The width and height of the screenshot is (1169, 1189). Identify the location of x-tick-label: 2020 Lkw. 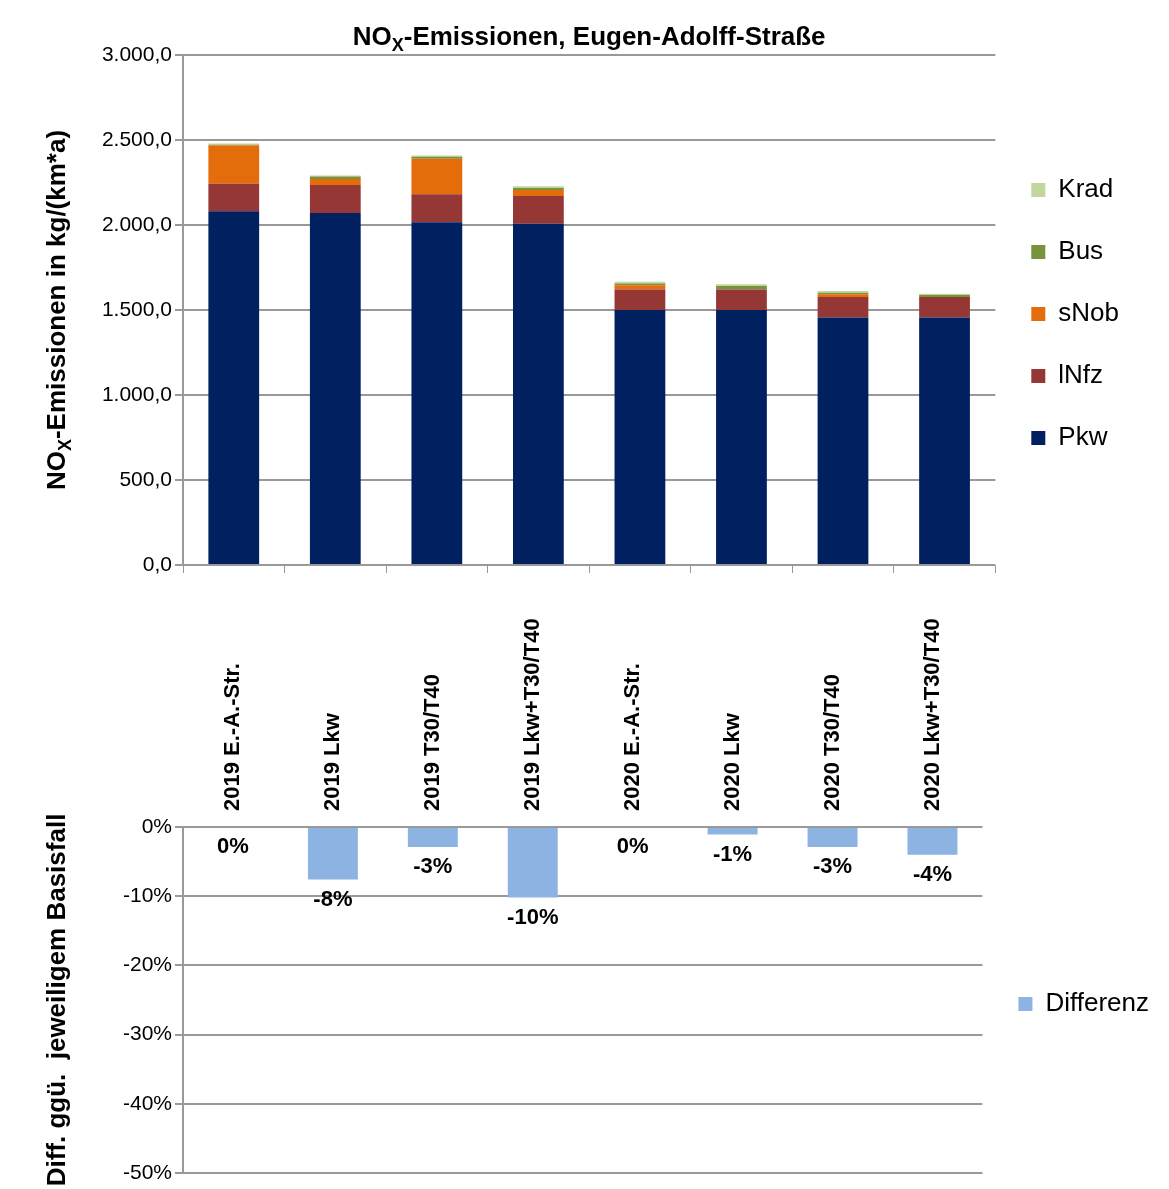
(731, 761).